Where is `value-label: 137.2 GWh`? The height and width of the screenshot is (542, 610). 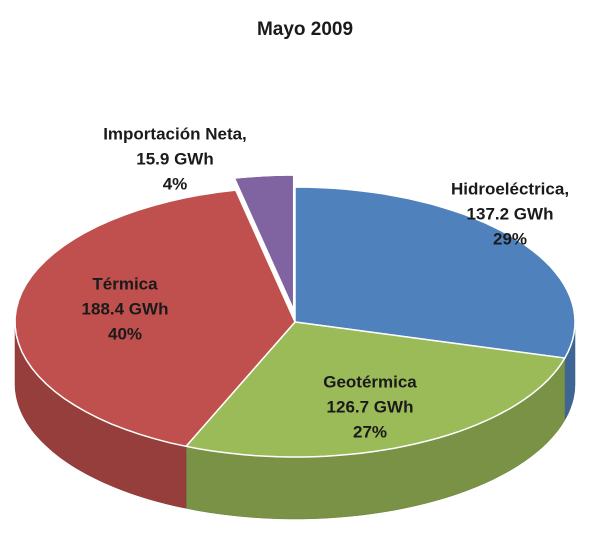
value-label: 137.2 GWh is located at coordinates (510, 213).